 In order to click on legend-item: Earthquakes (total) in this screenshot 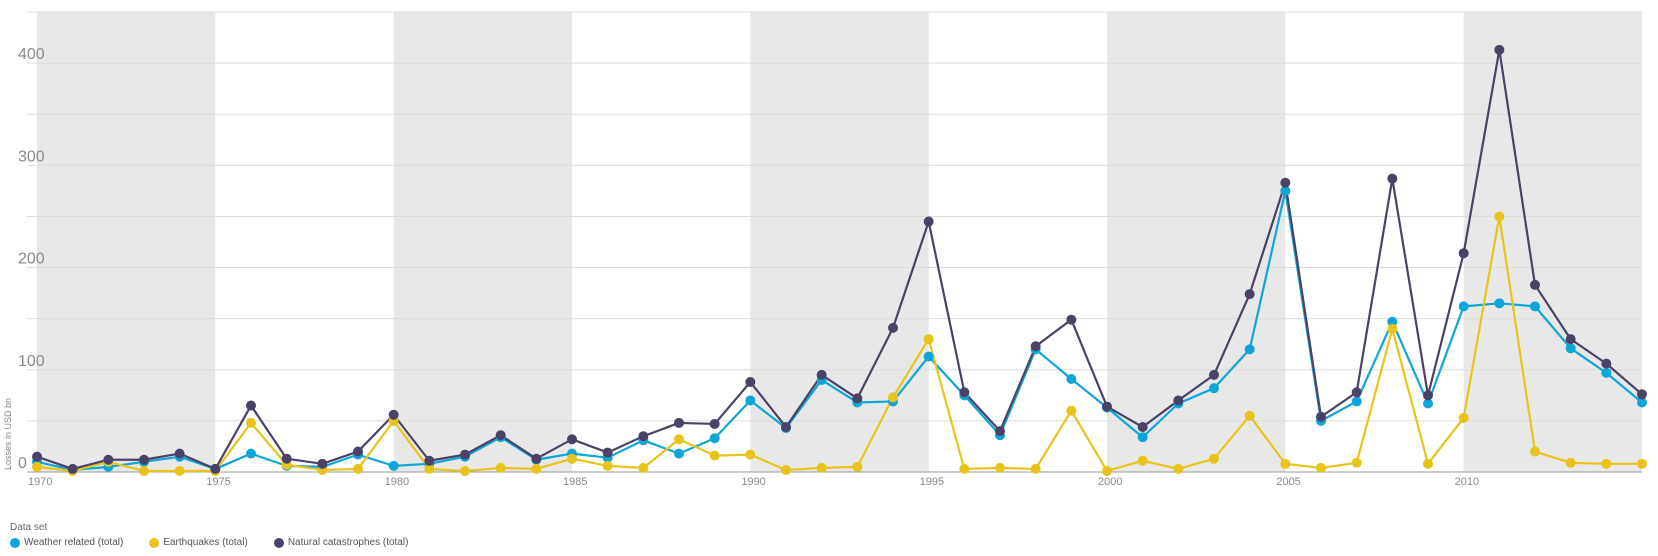, I will do `click(198, 542)`.